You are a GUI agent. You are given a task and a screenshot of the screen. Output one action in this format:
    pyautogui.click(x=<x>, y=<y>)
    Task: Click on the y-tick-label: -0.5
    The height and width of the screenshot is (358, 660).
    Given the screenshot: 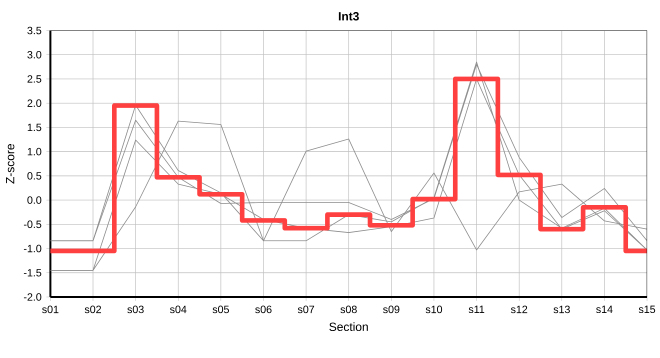 What is the action you would take?
    pyautogui.click(x=33, y=224)
    